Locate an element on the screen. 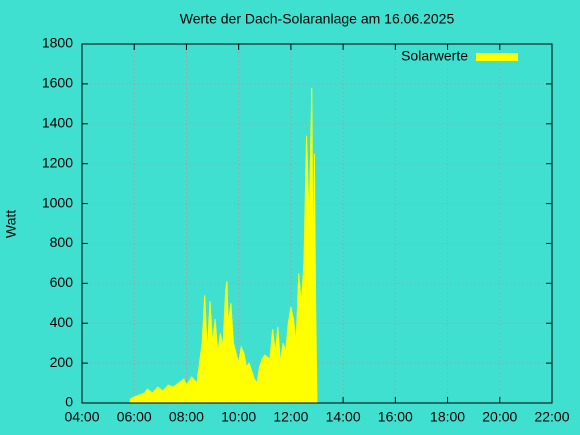  y-tick-label: 0 is located at coordinates (69, 402).